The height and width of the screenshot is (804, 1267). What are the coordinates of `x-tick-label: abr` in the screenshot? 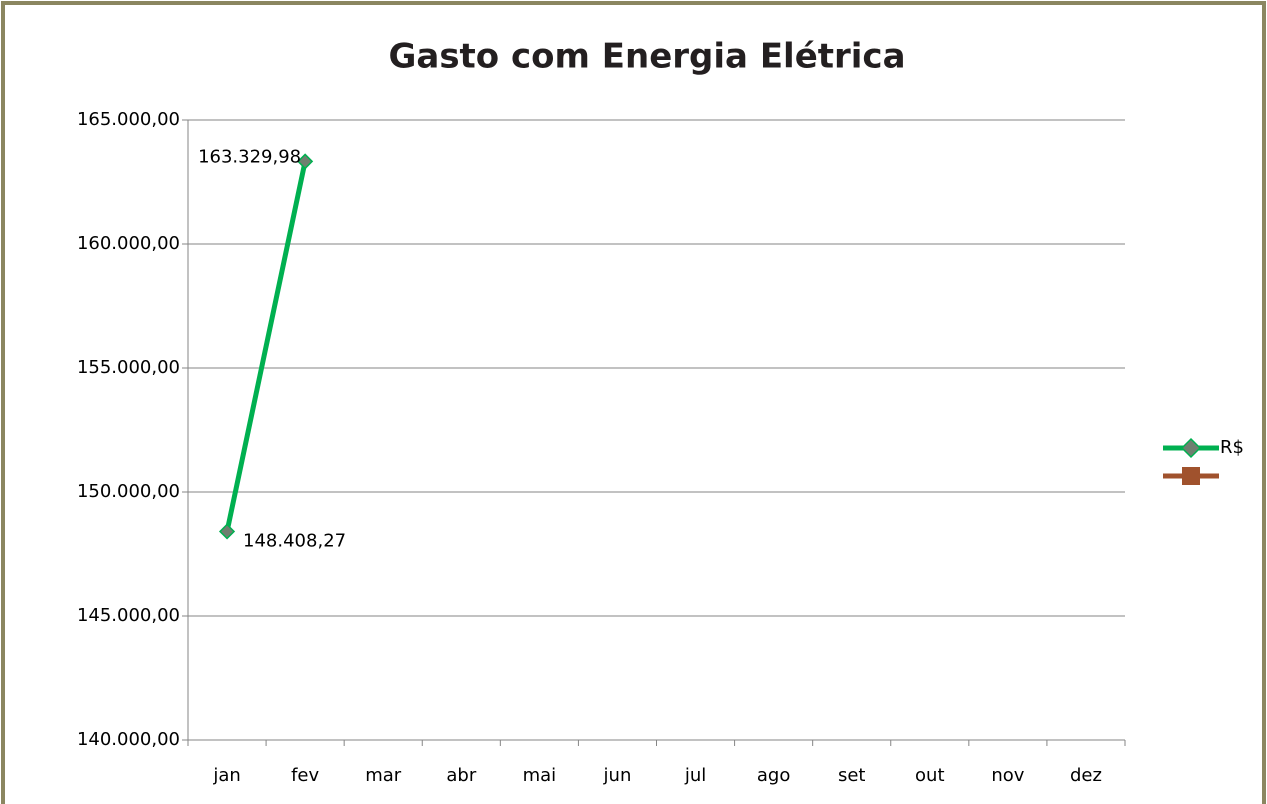 It's located at (461, 775).